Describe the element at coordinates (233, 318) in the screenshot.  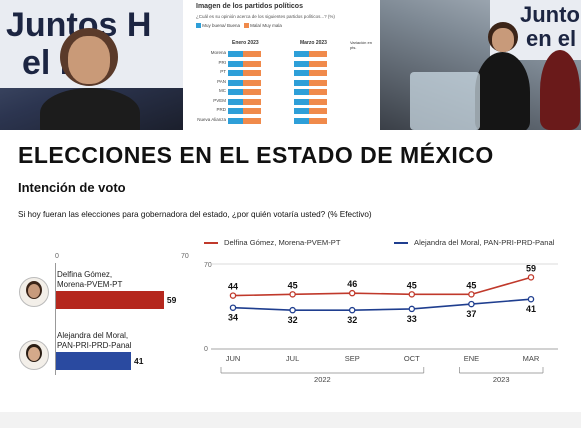
I see `data-label: 34` at that location.